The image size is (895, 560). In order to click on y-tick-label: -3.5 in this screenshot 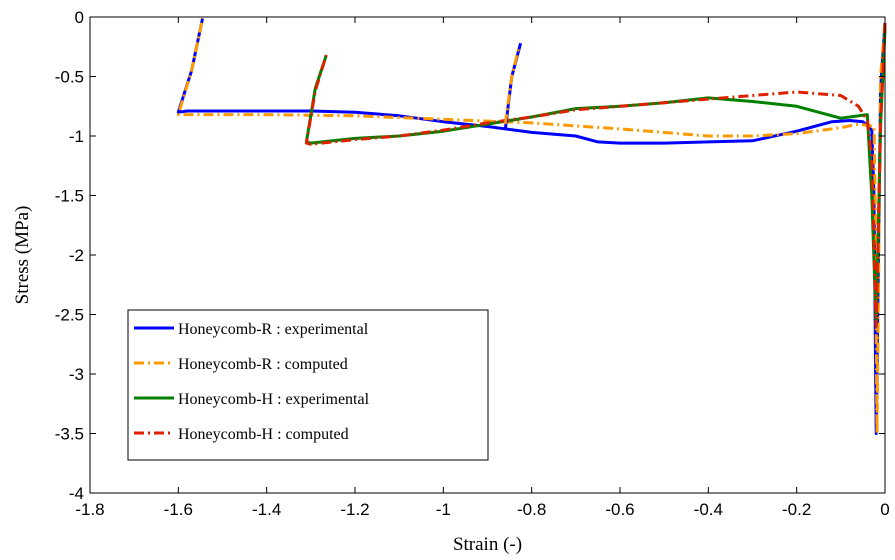, I will do `click(69, 434)`.